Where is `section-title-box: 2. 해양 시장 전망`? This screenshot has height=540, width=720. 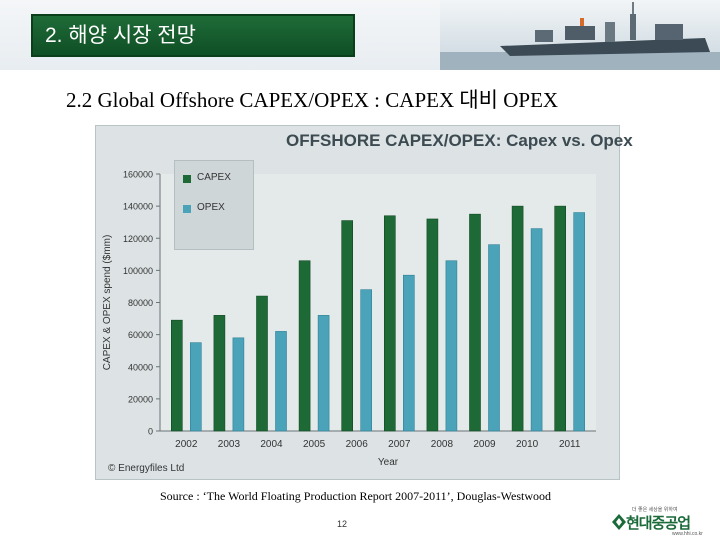
section-title-box: 2. 해양 시장 전망 is located at coordinates (193, 35).